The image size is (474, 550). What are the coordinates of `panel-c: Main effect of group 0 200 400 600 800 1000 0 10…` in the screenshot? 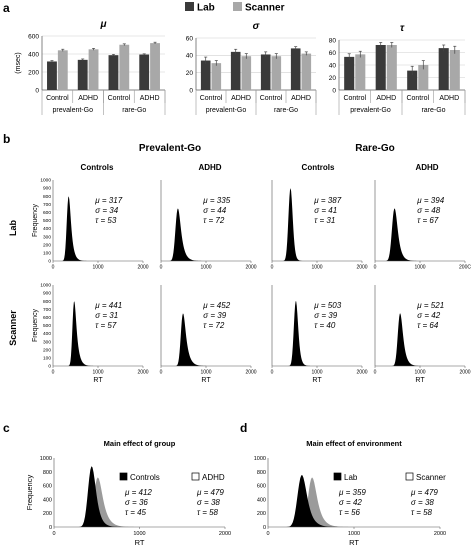 It's located at (128, 493).